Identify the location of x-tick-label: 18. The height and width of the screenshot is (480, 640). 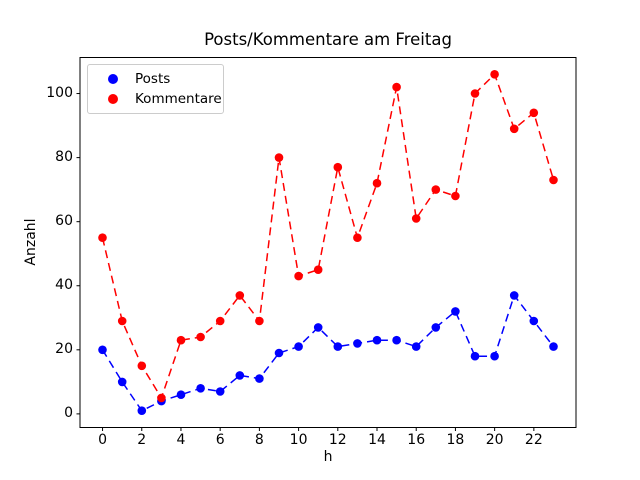
(455, 440).